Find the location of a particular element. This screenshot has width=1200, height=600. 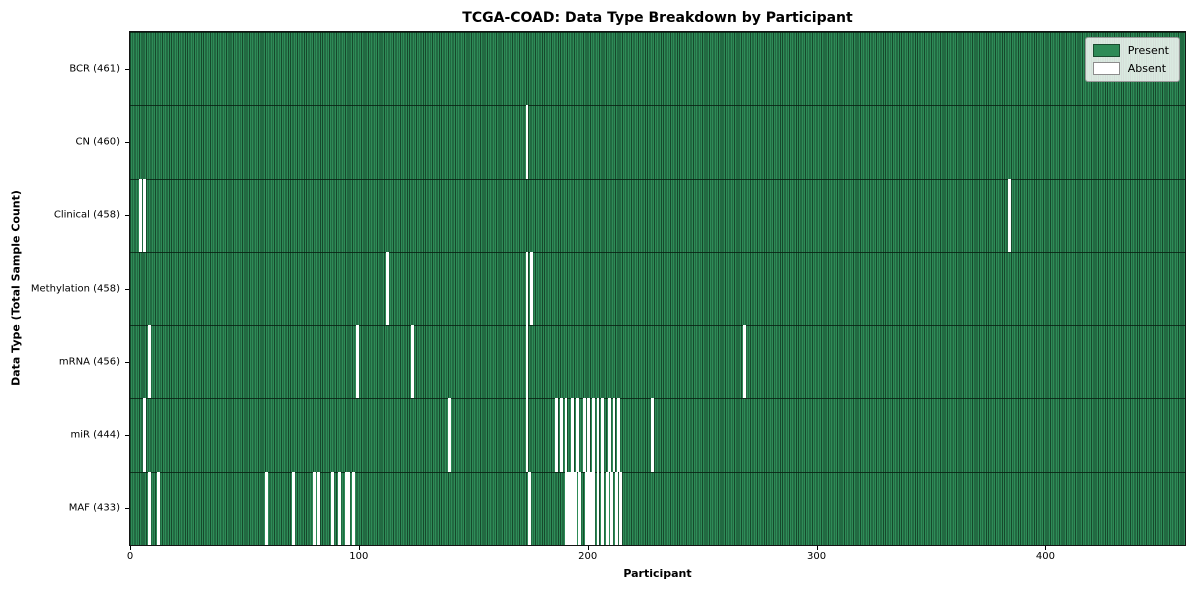

ytick-mRNA is located at coordinates (127, 362).